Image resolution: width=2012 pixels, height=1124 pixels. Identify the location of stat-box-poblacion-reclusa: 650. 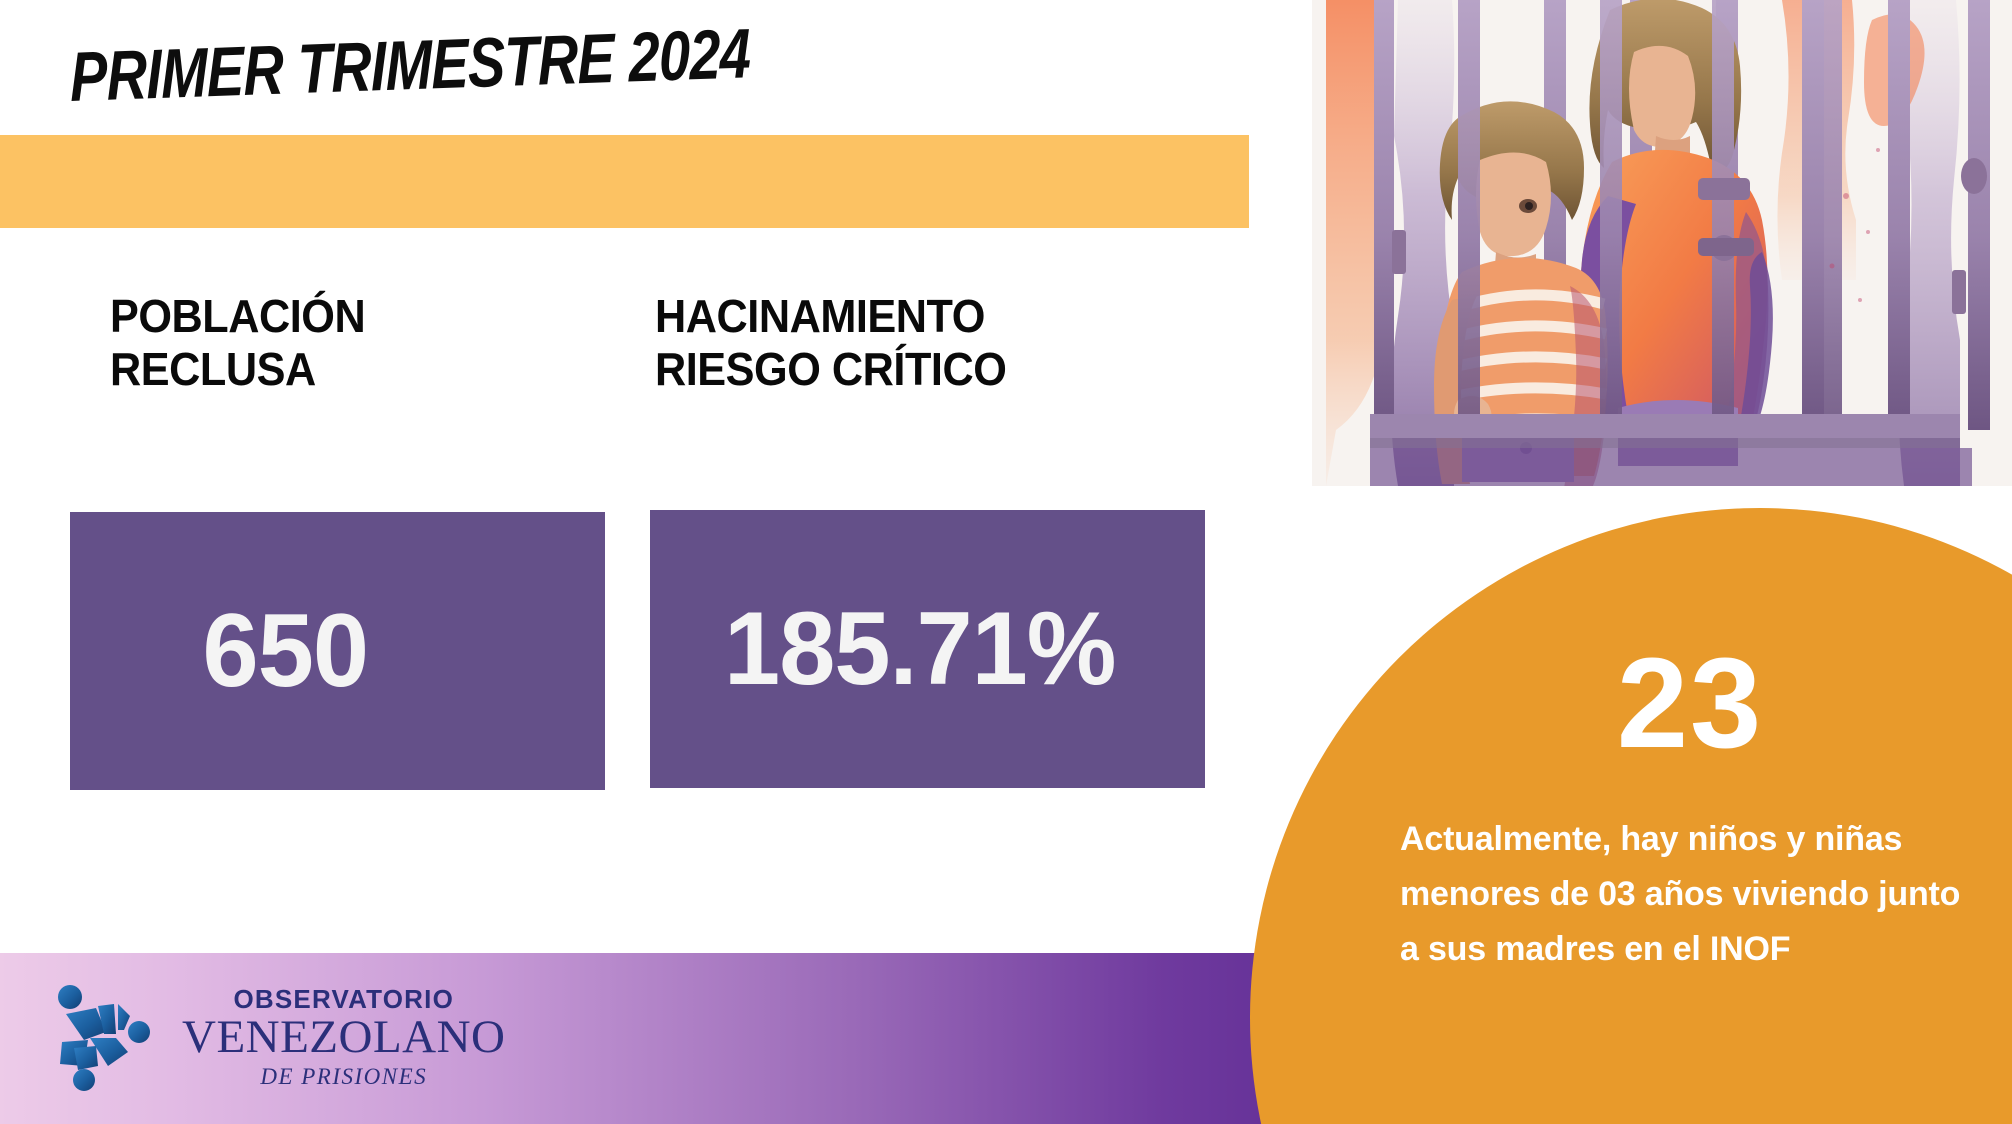
(337, 651).